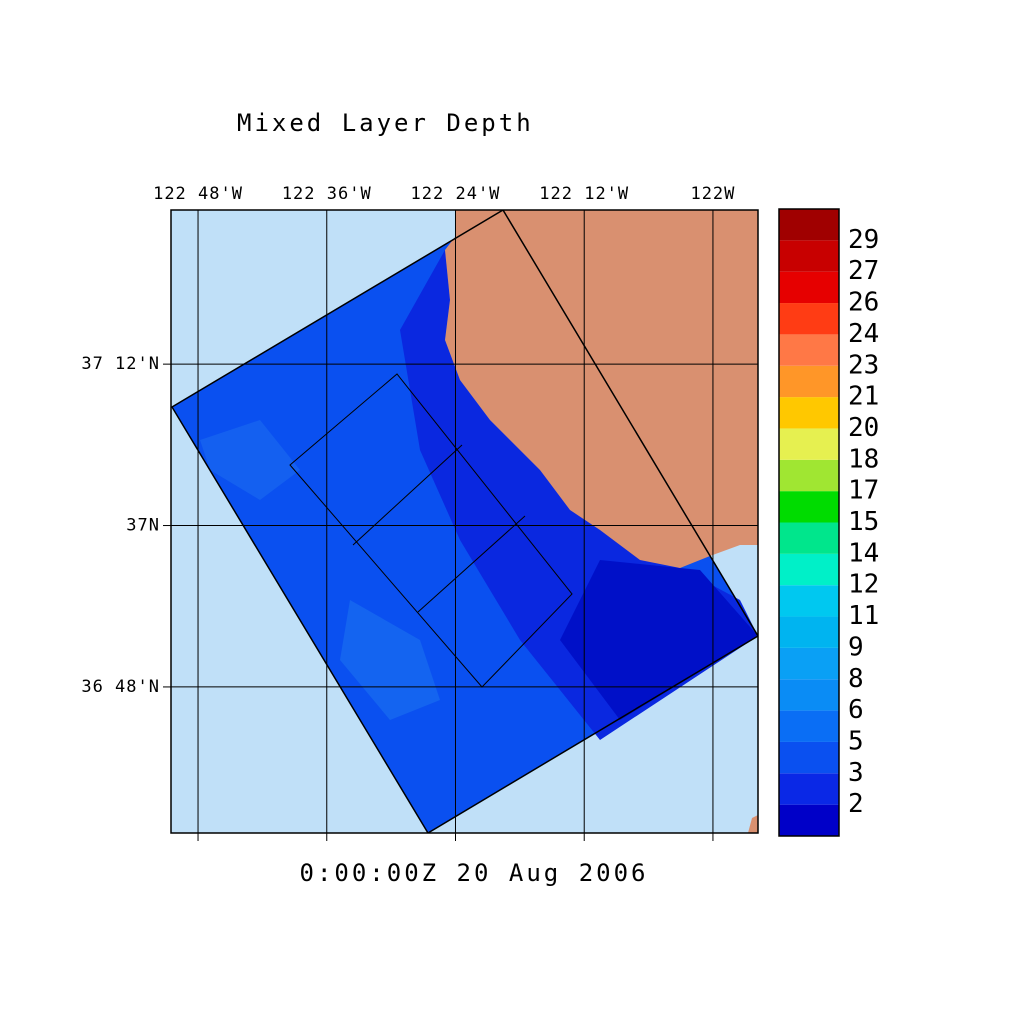  I want to click on shallow-region, so click(659, 640).